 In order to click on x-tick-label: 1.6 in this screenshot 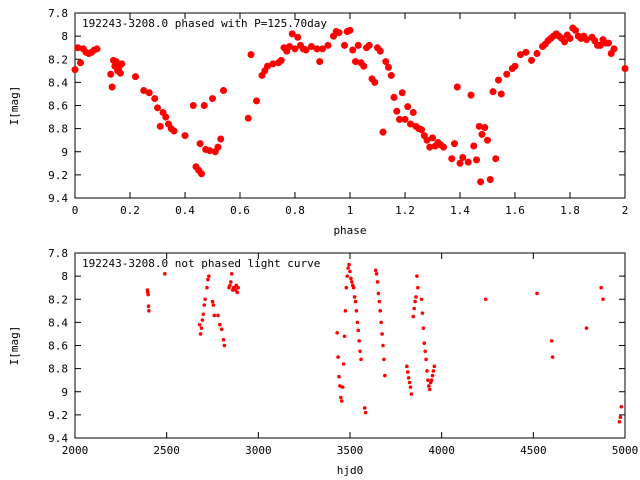, I will do `click(515, 210)`.